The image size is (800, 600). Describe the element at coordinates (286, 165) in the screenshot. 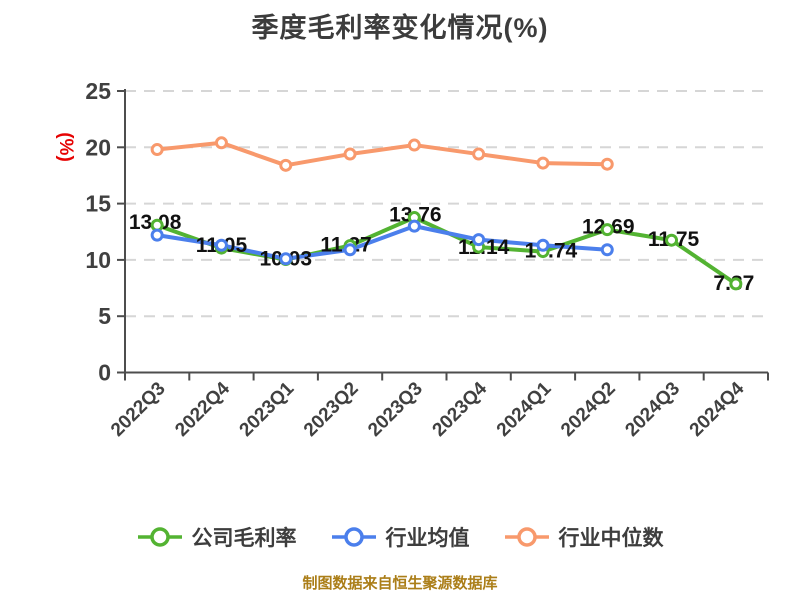

I see `data-point-industry-median-2023Q1` at that location.